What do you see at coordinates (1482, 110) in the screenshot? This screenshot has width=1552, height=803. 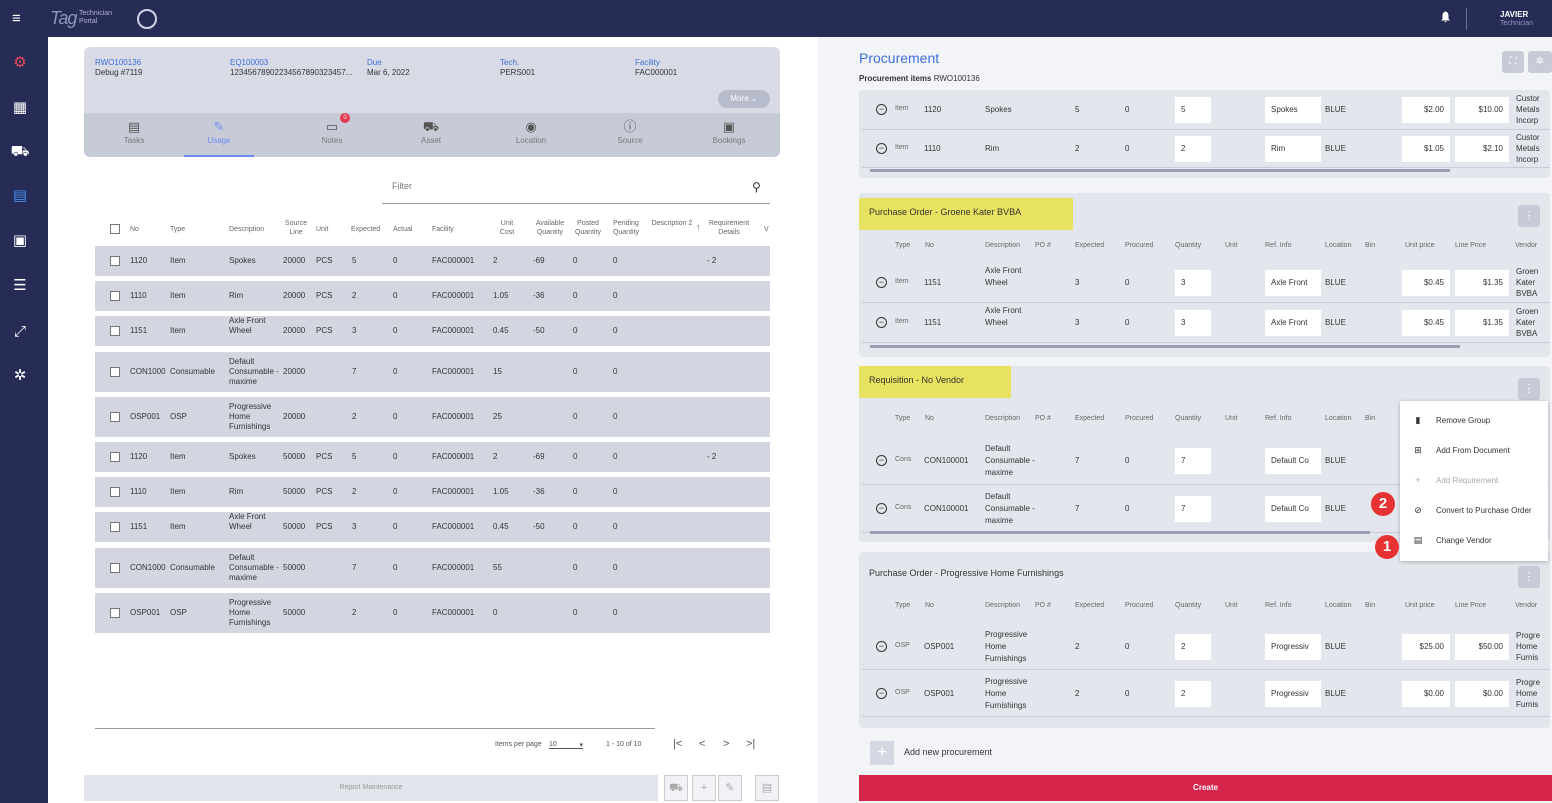 I see `line-price-input: $10.00` at bounding box center [1482, 110].